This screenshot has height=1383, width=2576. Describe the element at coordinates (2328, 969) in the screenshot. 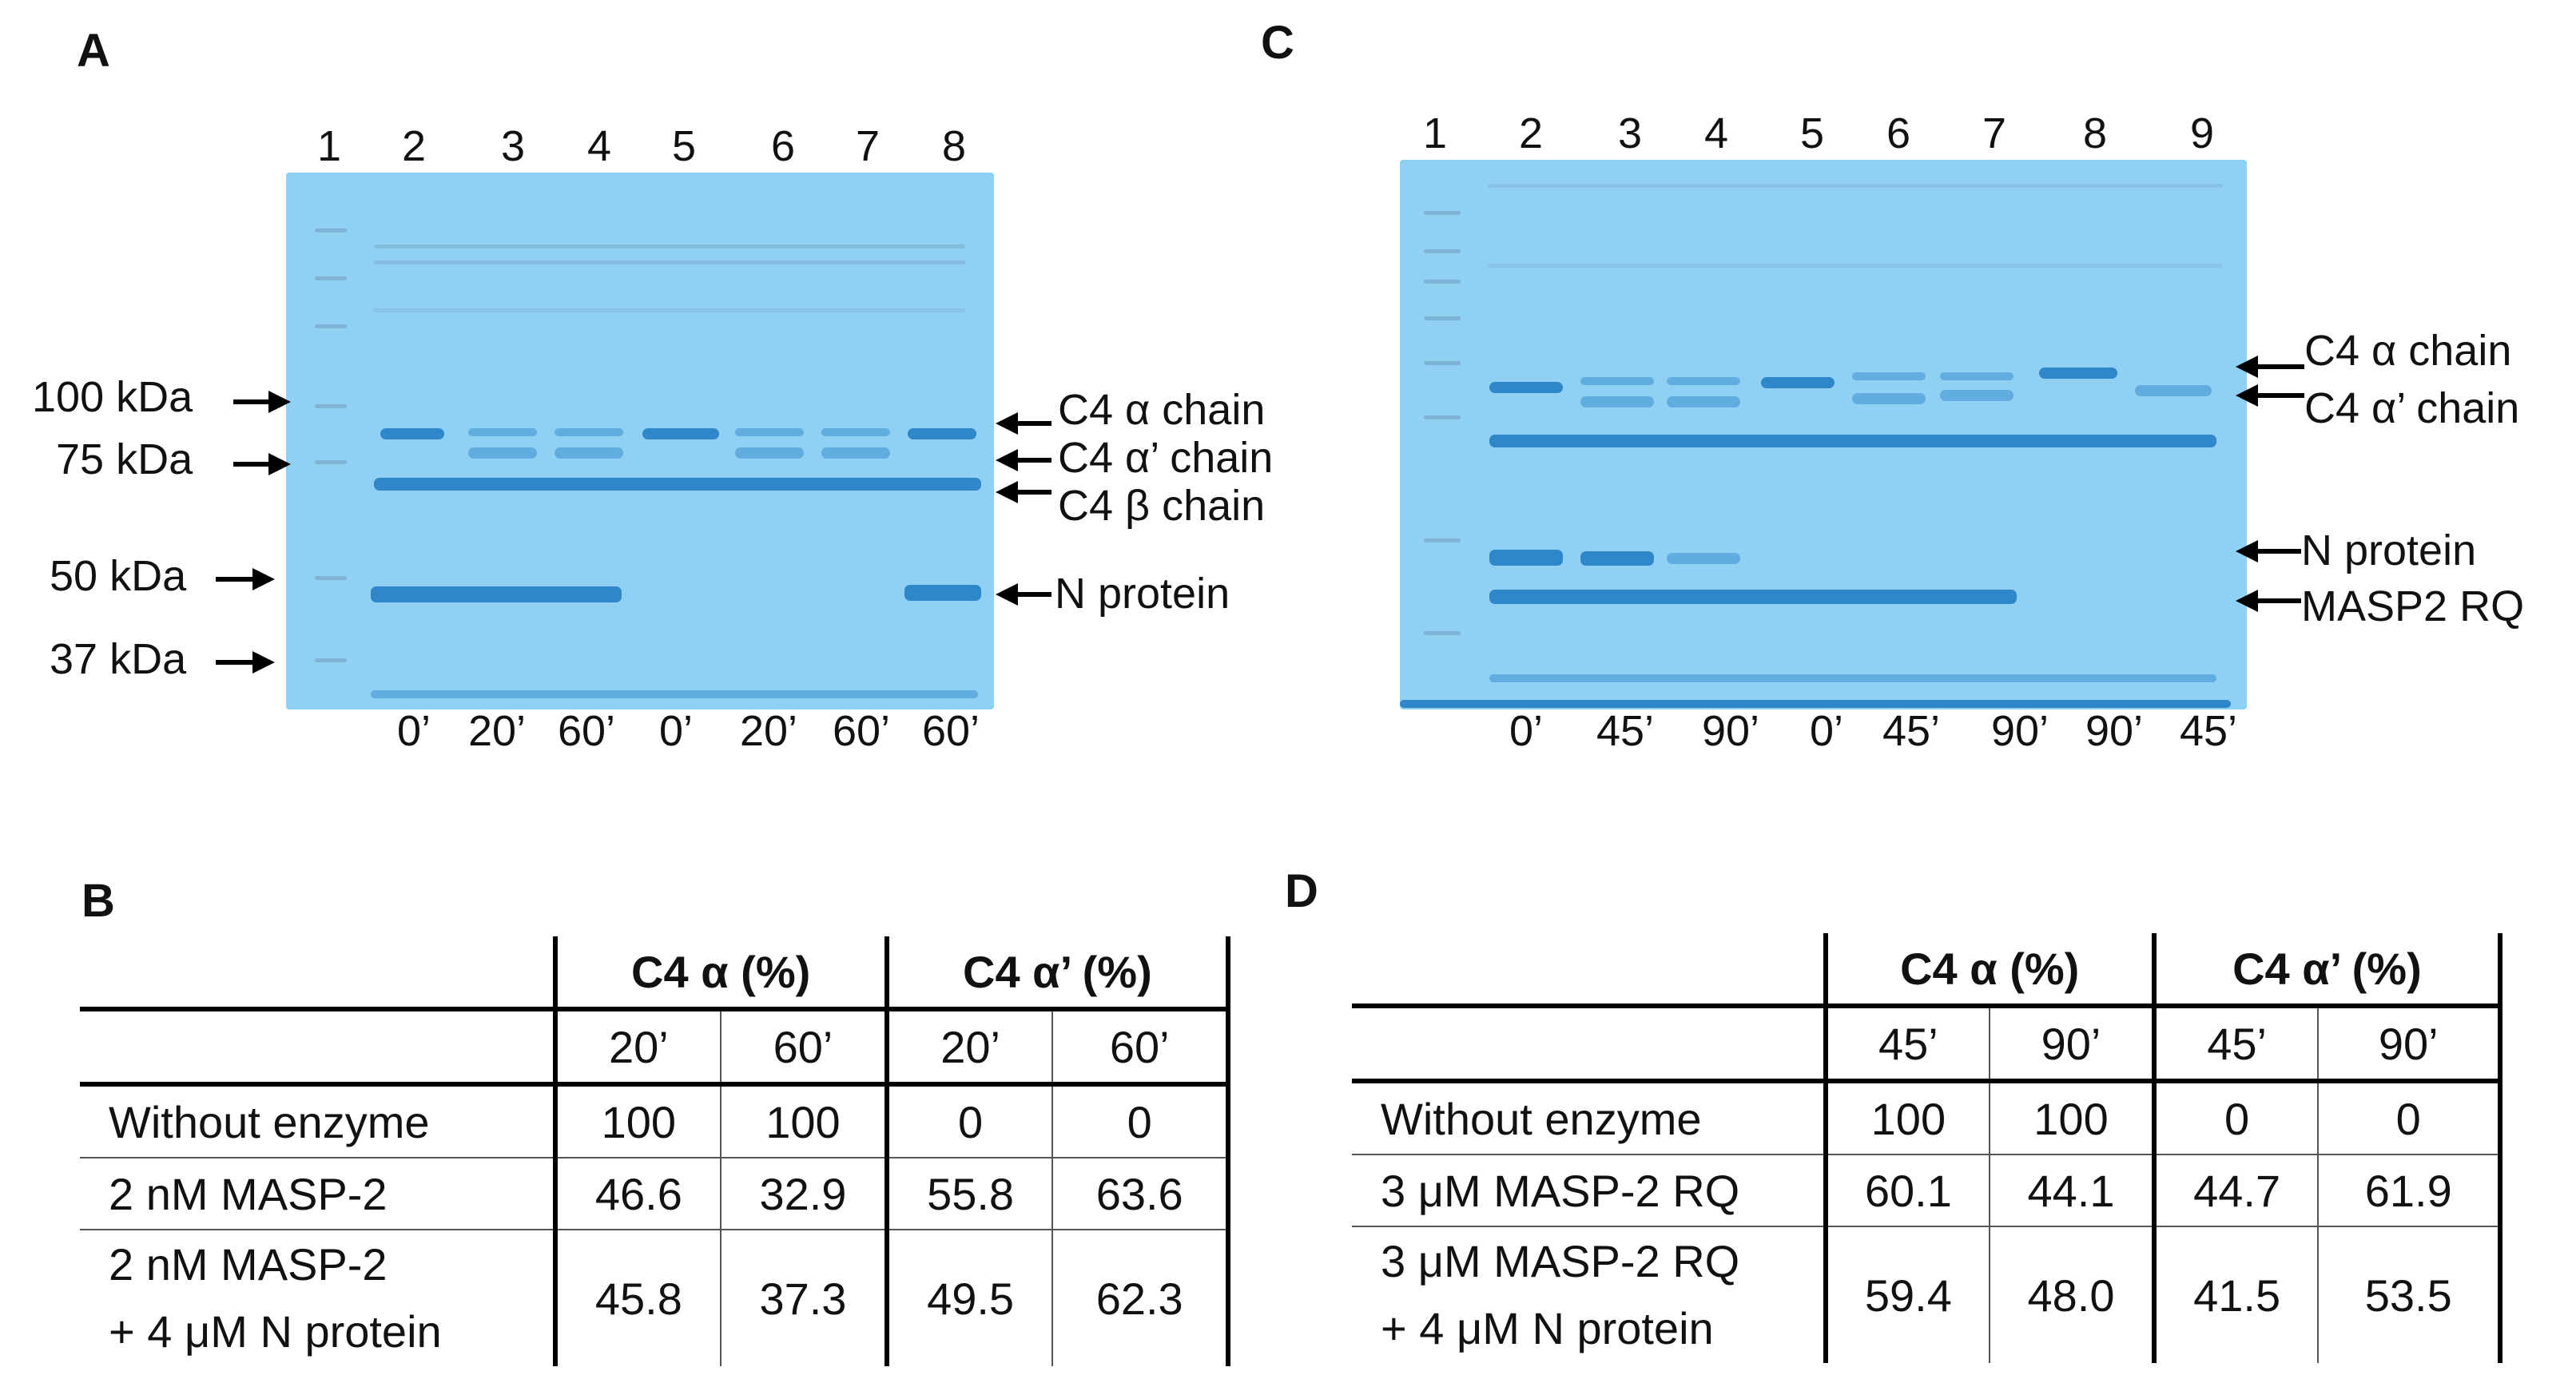

I see `group-header-c4-alpha-prime: C4 α’ (%)` at that location.